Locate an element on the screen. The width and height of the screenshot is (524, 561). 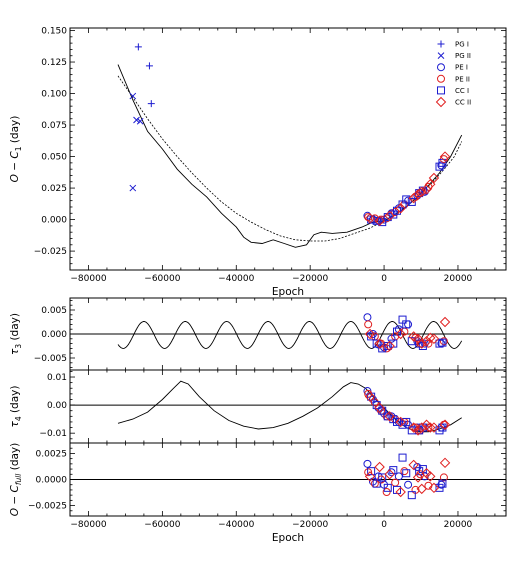
legend-label: PG II is located at coordinates (463, 56).